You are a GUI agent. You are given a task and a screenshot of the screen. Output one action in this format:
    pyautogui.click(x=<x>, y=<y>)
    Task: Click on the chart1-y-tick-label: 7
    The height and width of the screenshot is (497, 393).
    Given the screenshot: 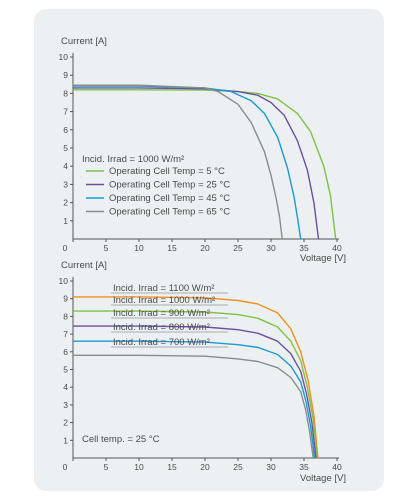 What is the action you would take?
    pyautogui.click(x=65, y=334)
    